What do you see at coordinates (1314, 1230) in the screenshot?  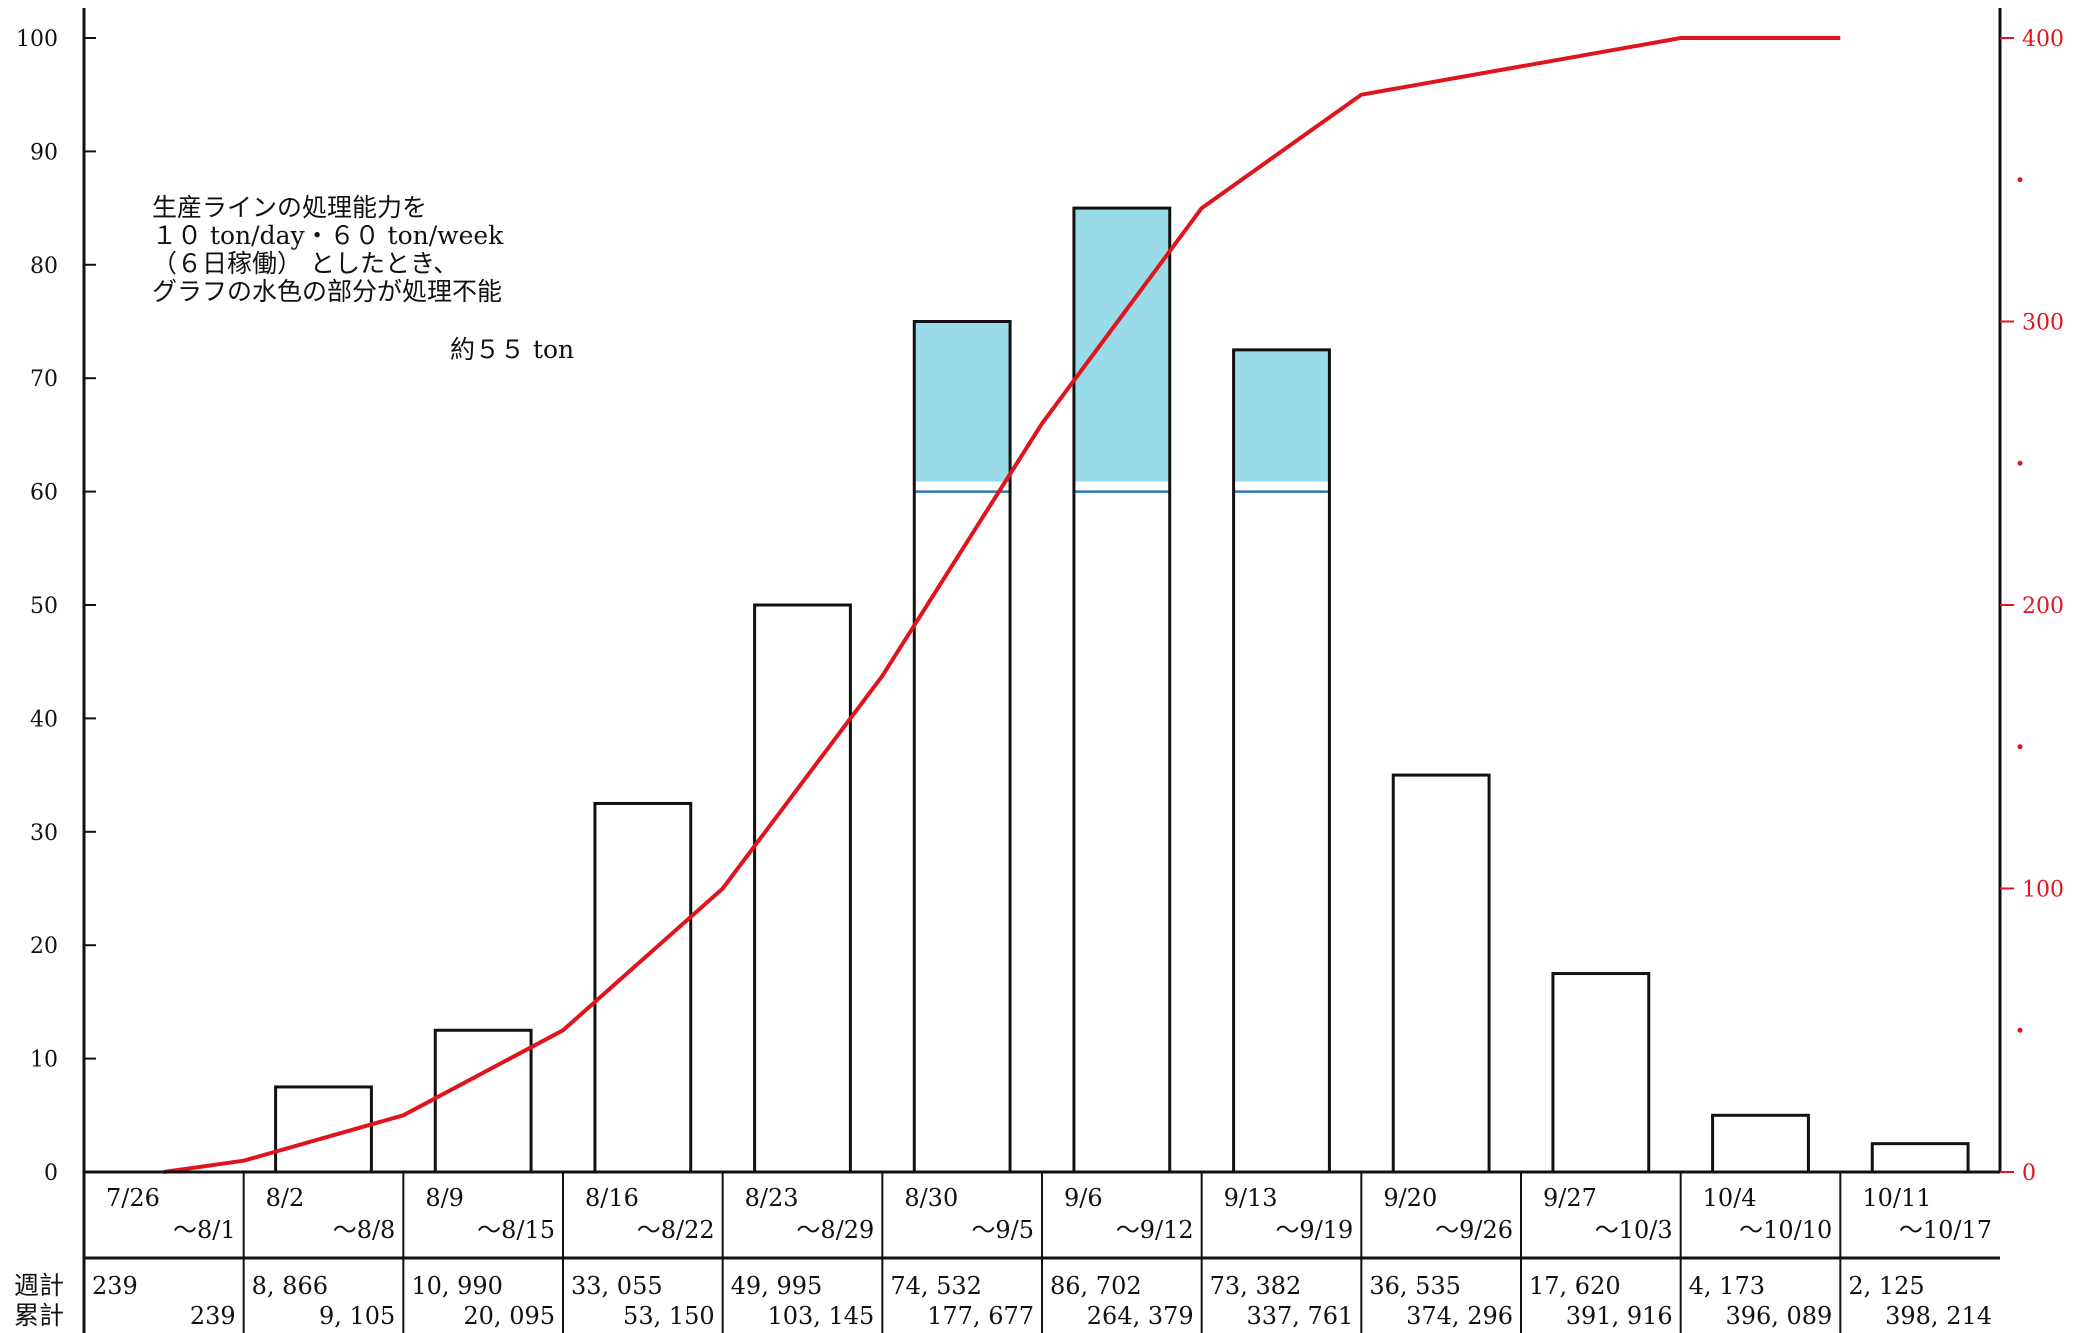 I see `week-end-label: ～9/19` at bounding box center [1314, 1230].